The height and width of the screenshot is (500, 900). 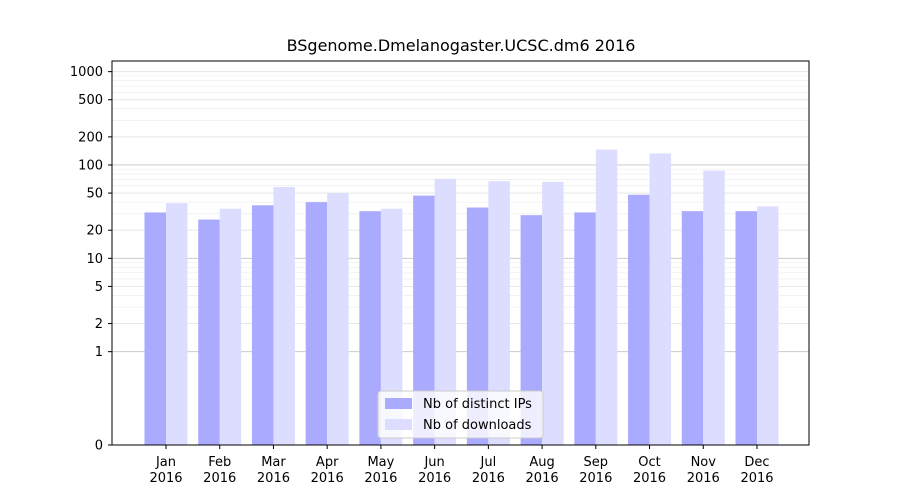 I want to click on y-axis: 0 1 2 5 10 20 50 100 200 500 1000, so click(x=91, y=259).